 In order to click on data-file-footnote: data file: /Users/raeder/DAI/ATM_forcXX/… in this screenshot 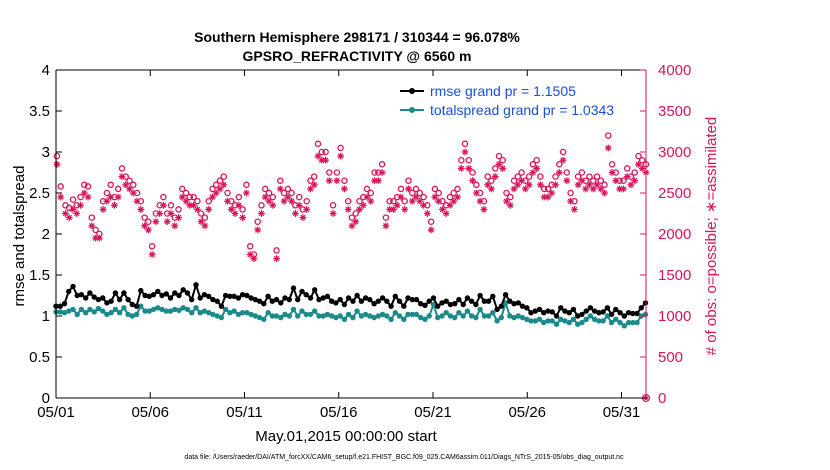, I will do `click(404, 457)`.